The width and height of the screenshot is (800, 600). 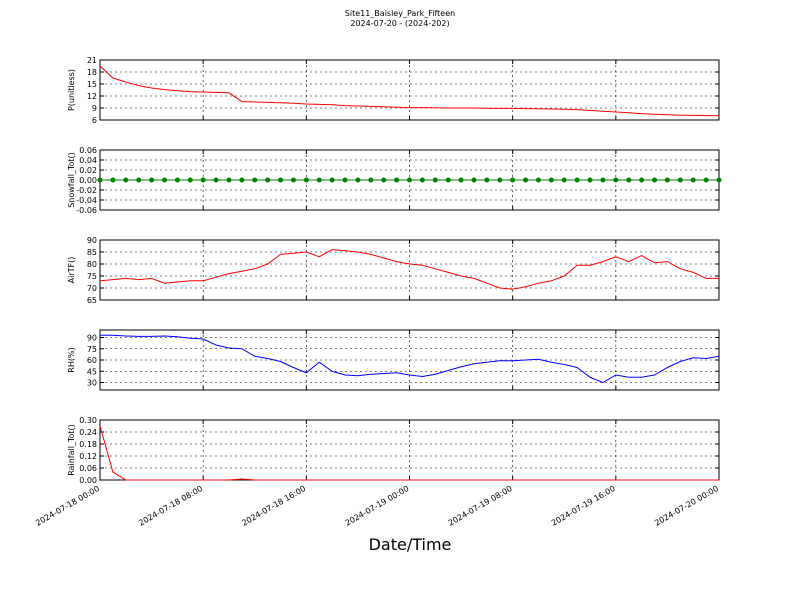 I want to click on y-axis-label: P(unitless), so click(x=71, y=90).